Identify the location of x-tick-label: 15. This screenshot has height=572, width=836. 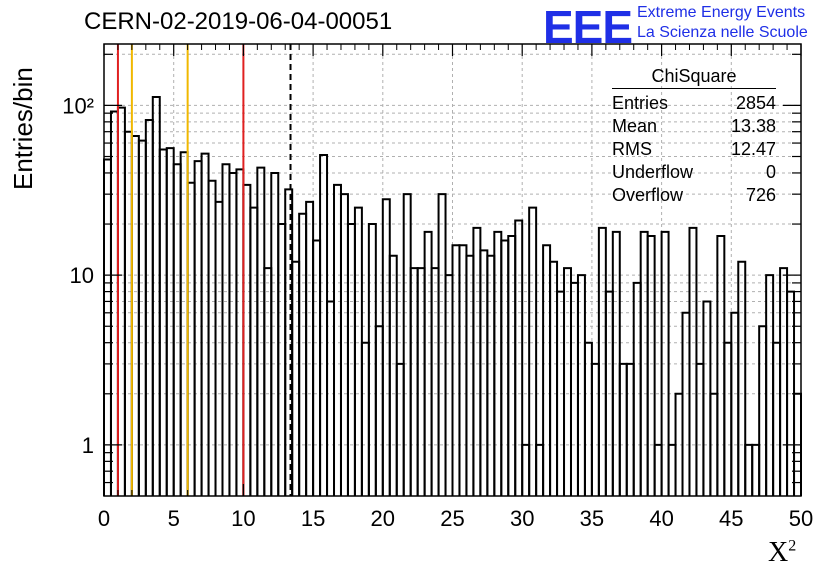
(313, 518).